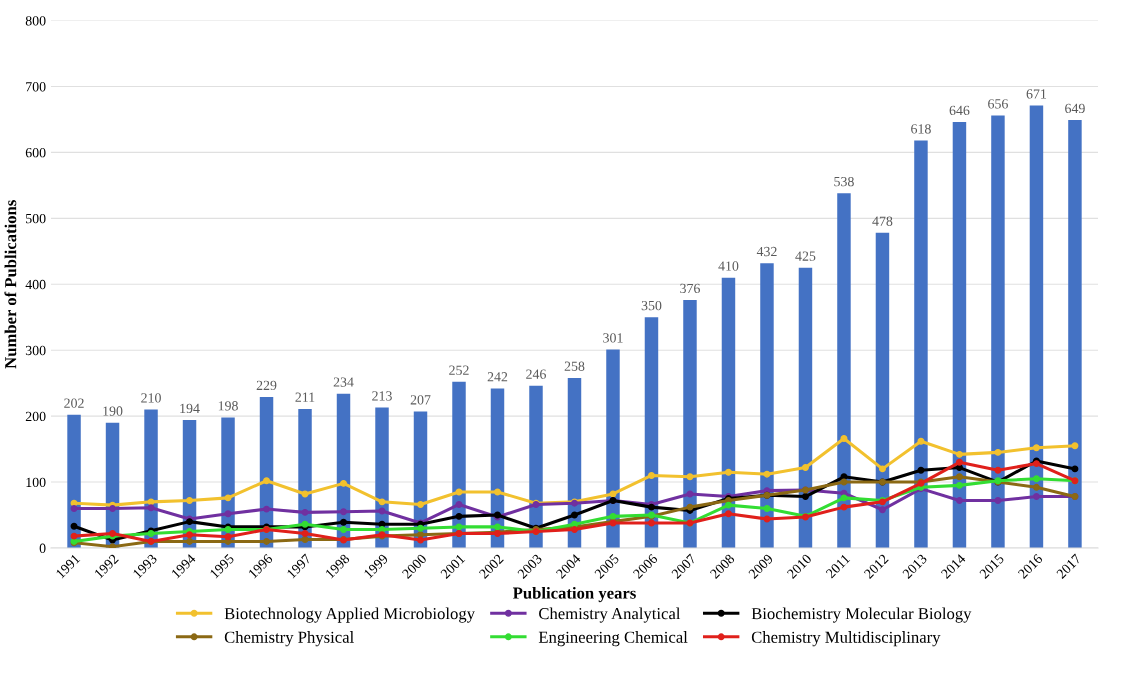 This screenshot has height=685, width=1132. I want to click on y-tick-label: 100, so click(36, 482).